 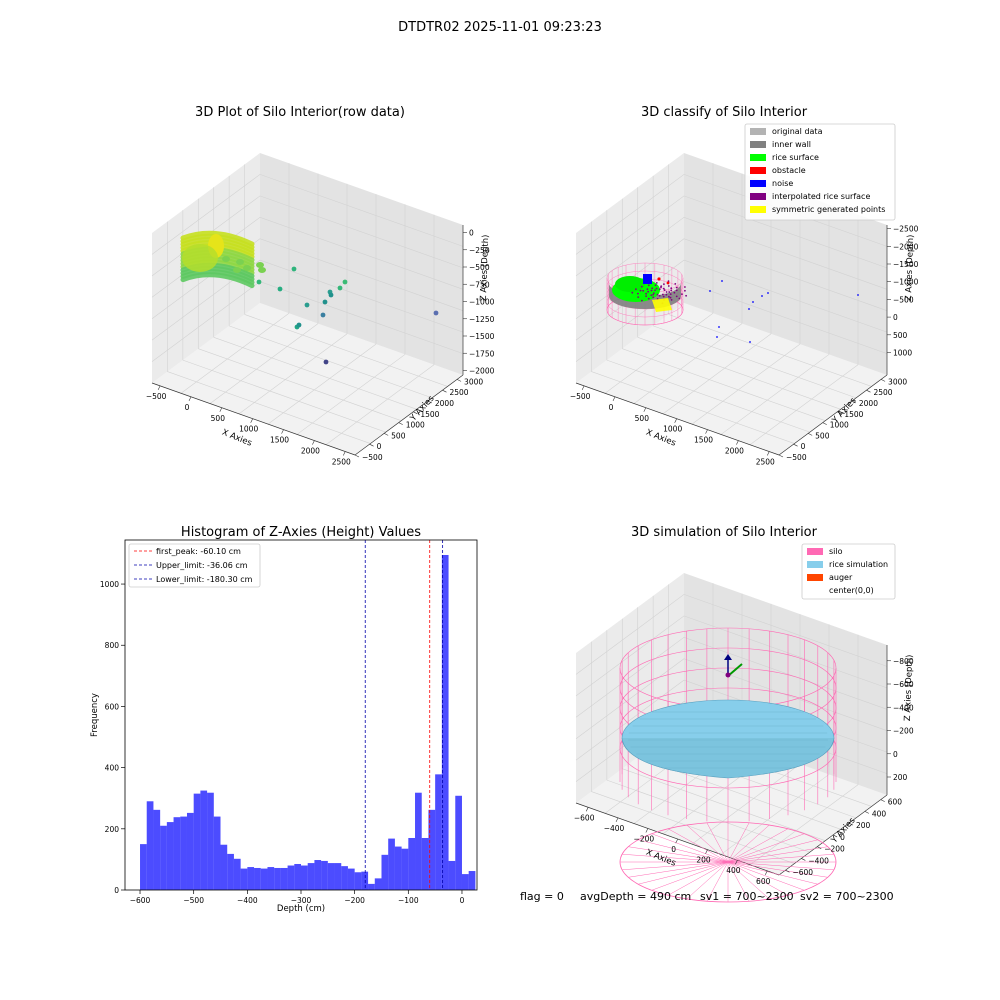 I want to click on footer-avg-depth: avgDepth = 490 cm, so click(x=635, y=896).